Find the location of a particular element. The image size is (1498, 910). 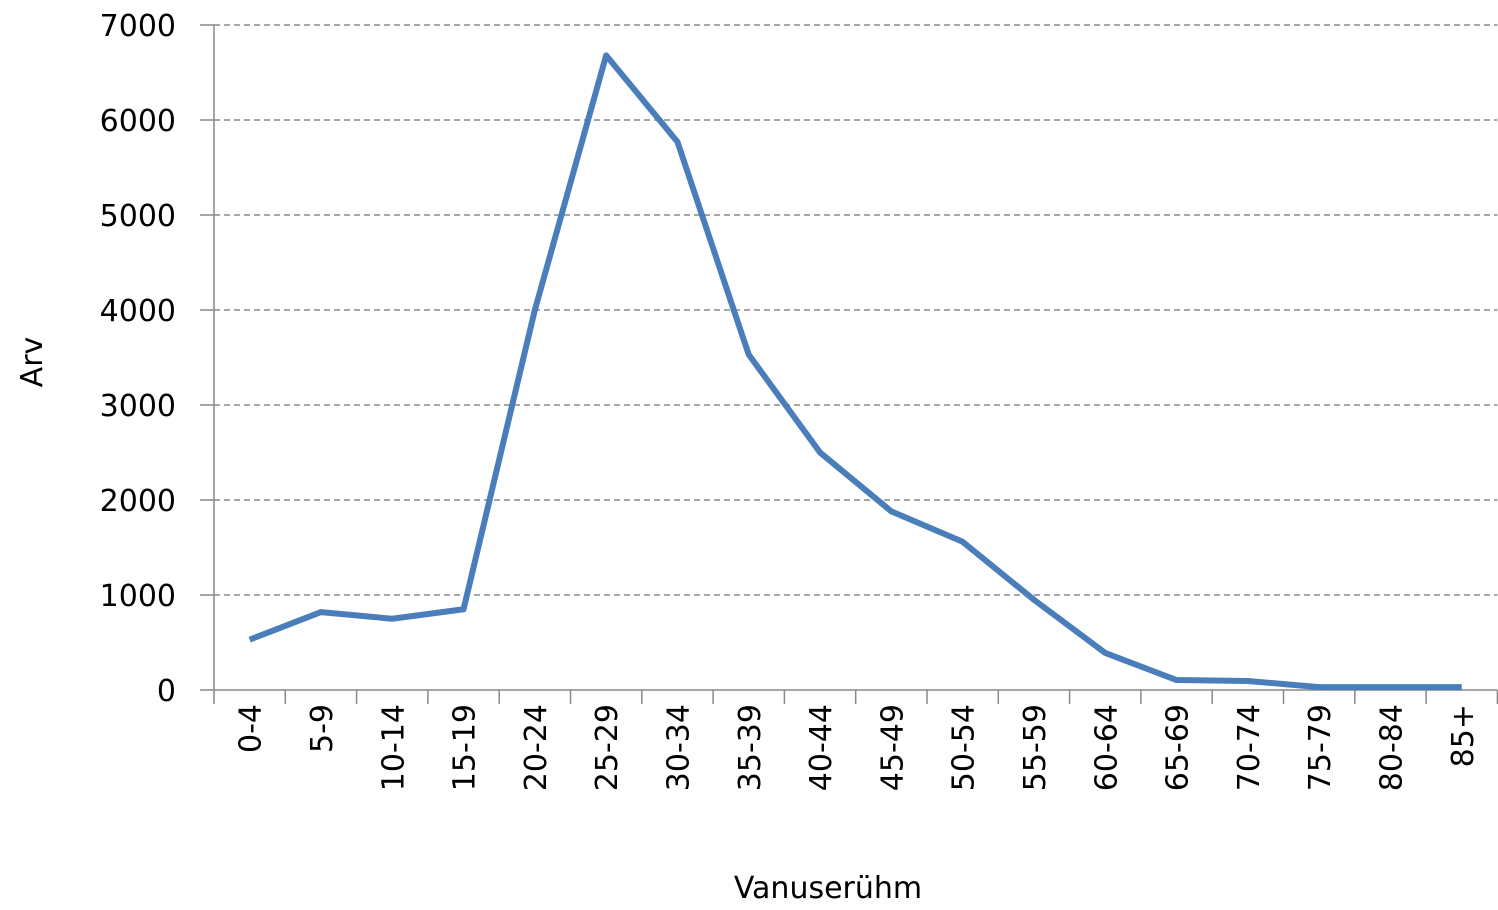

y-tick-label: 2000 is located at coordinates (138, 501).